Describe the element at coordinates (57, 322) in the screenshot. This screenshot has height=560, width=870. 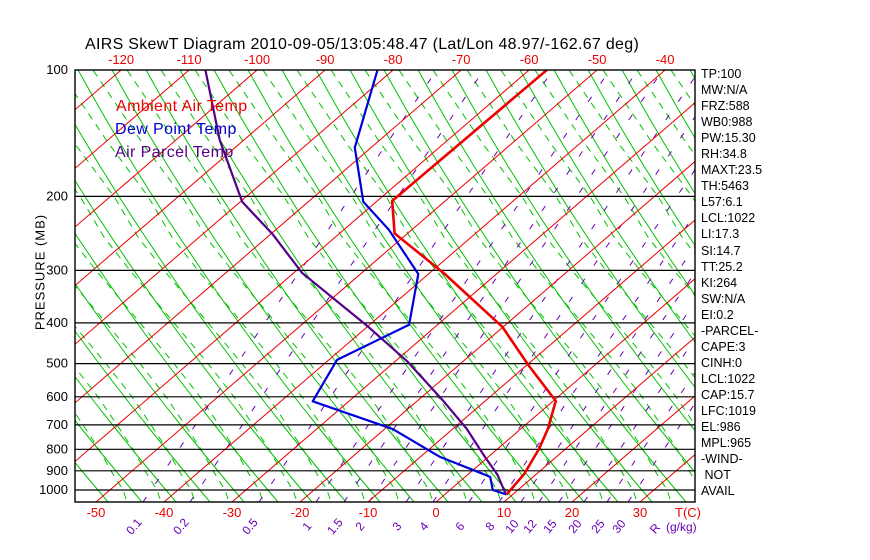
I see `tick-label: 400` at that location.